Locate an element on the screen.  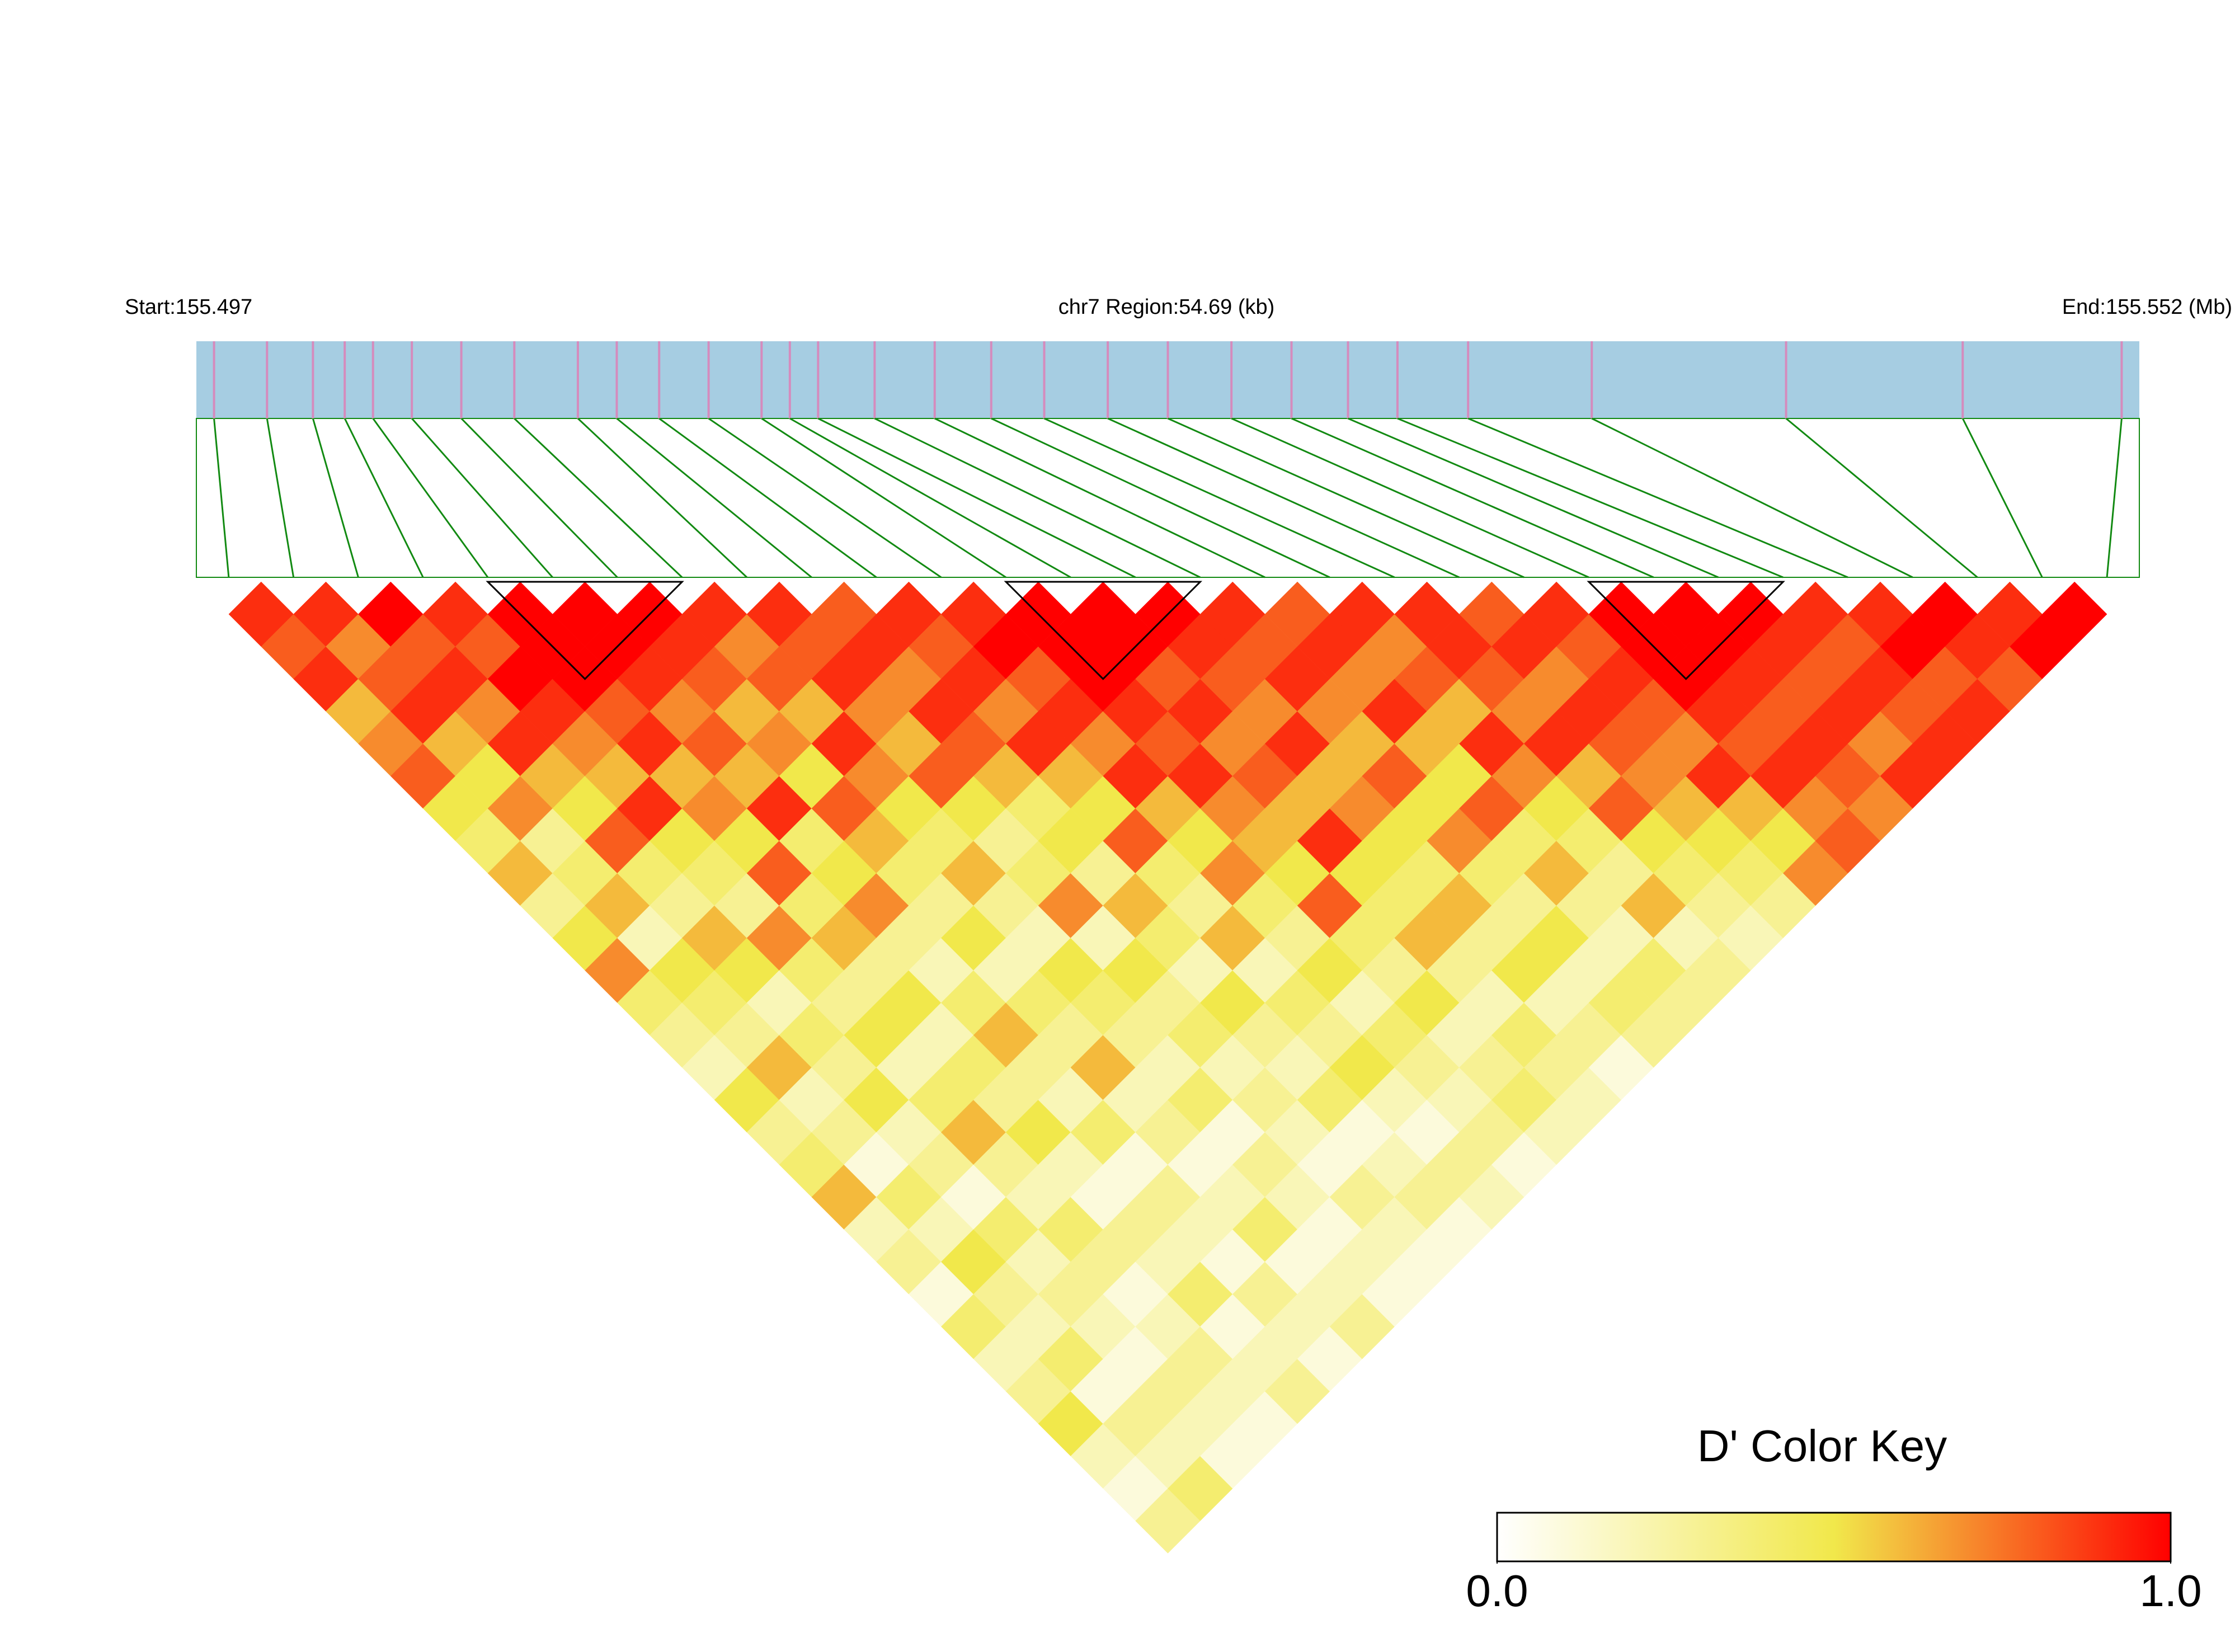
ld-cell is located at coordinates (2074, 614).